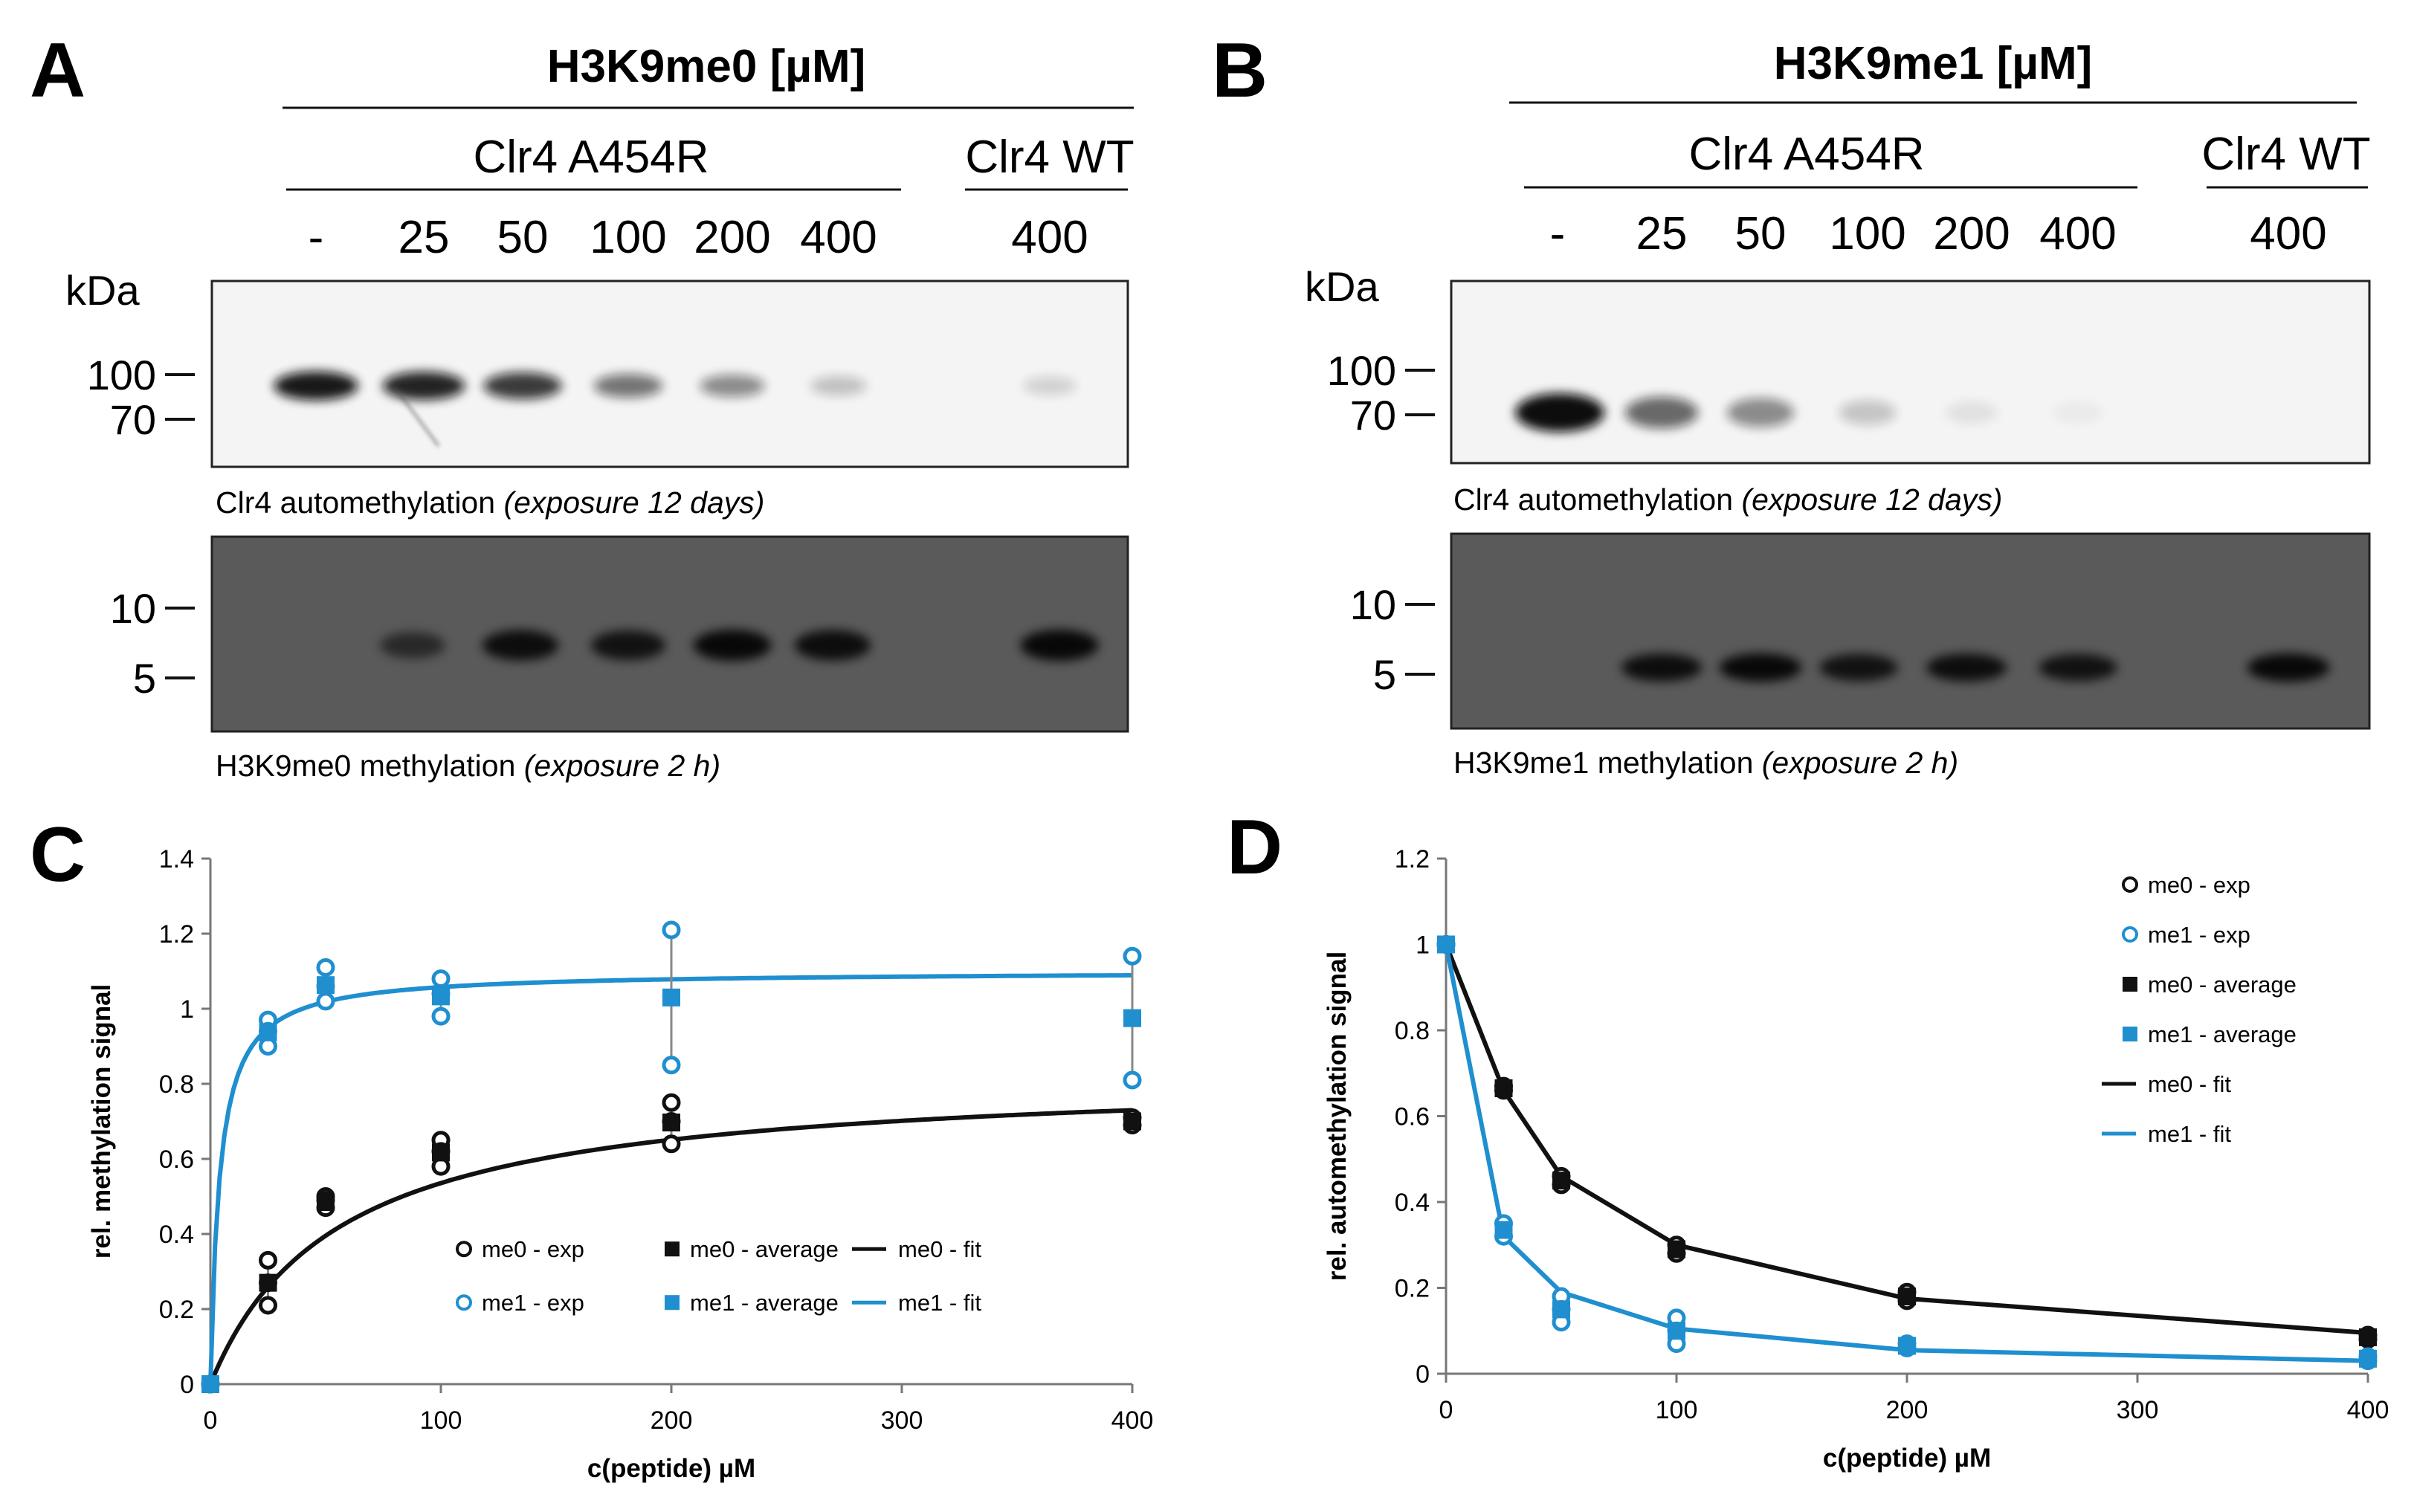 The image size is (2414, 1512). I want to click on y-axis-title: rel. methylation signal, so click(101, 1121).